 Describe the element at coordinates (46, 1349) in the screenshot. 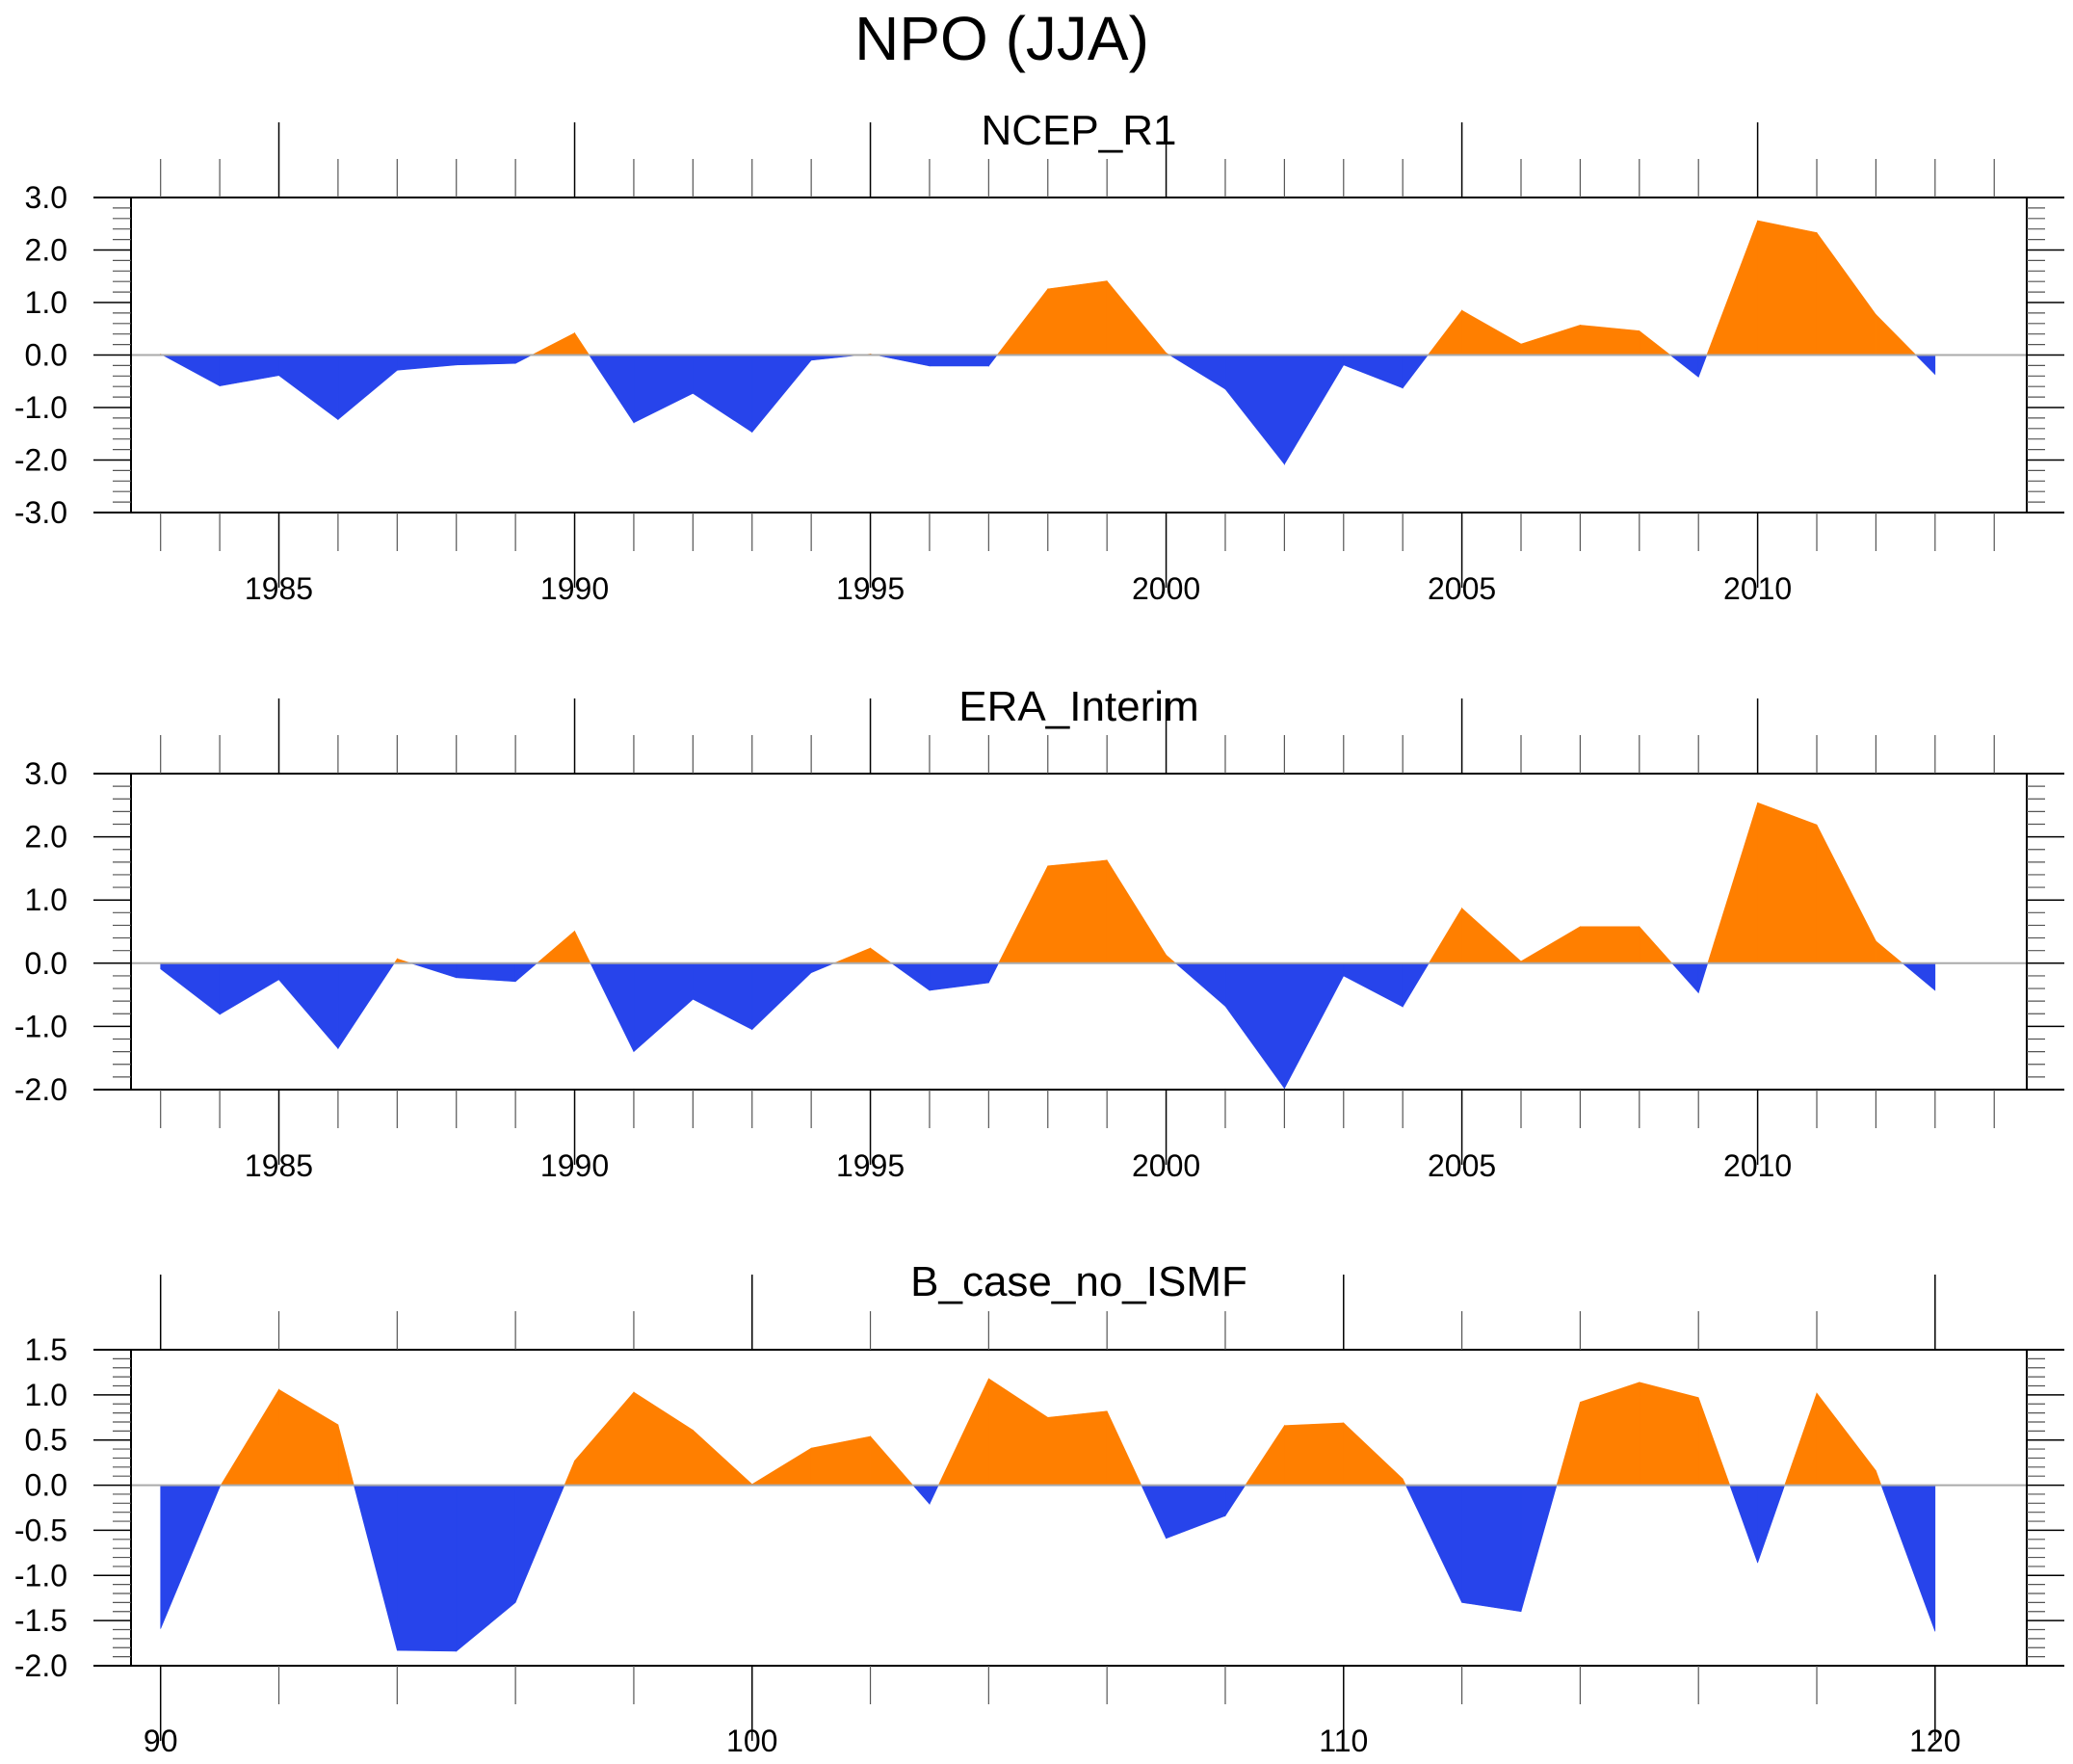

I see `y-tick-label: 1.5` at that location.